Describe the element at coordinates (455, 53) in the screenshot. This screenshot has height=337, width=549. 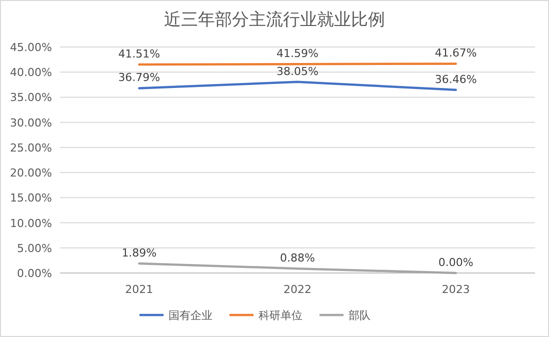
I see `data-label: 41.67%` at that location.